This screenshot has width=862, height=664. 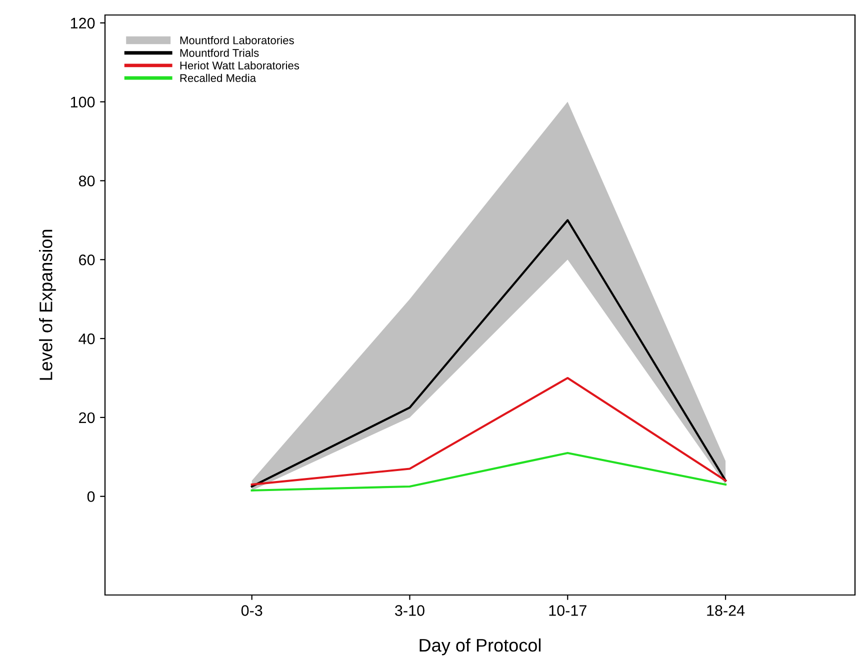 What do you see at coordinates (219, 52) in the screenshot?
I see `legend-label: Mountford Trials` at bounding box center [219, 52].